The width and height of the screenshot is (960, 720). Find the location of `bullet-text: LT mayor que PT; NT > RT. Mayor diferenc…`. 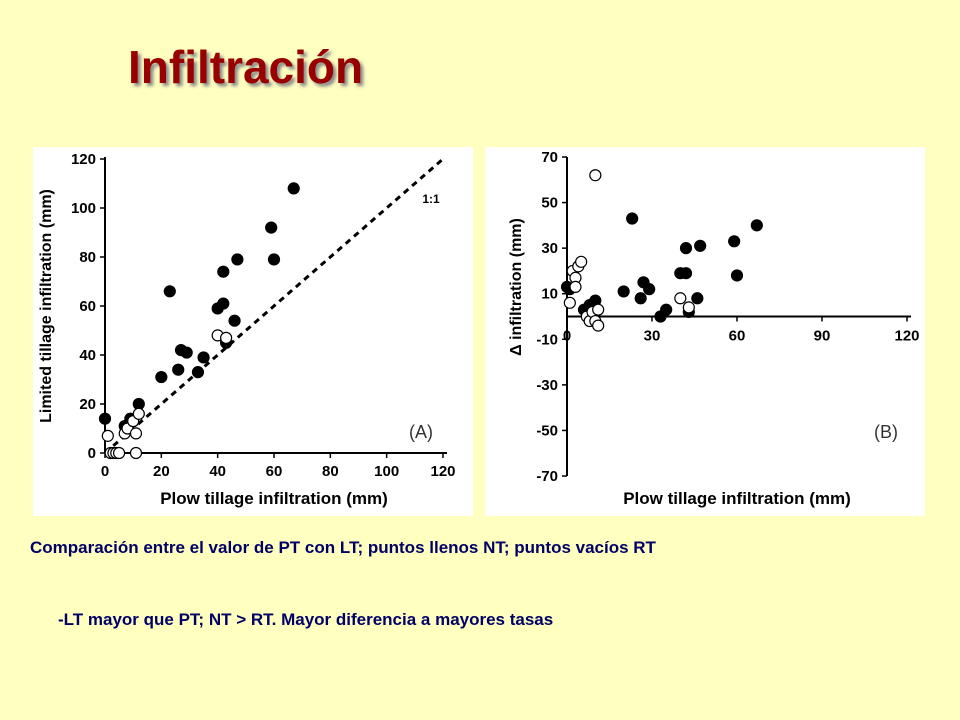

bullet-text: LT mayor que PT; NT > RT. Mayor diferenc… is located at coordinates (308, 619).